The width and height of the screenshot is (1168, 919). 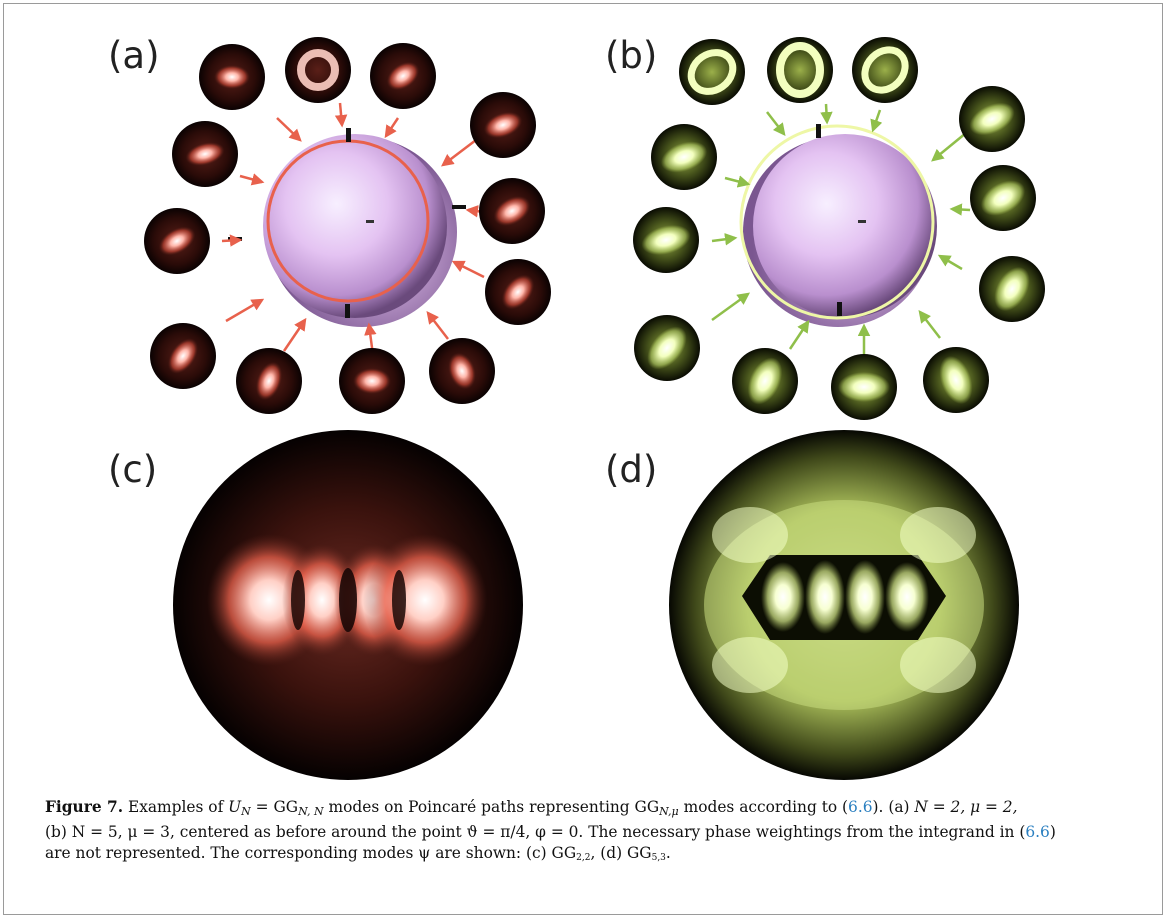 What do you see at coordinates (763, 807) in the screenshot?
I see `caption-text: modes according to (` at bounding box center [763, 807].